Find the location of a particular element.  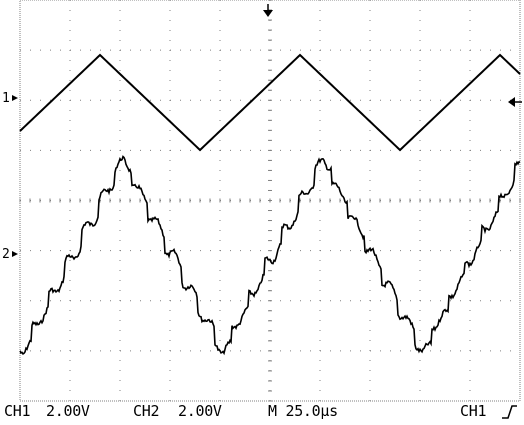

timebase-readout: M 25.0µs is located at coordinates (303, 411).